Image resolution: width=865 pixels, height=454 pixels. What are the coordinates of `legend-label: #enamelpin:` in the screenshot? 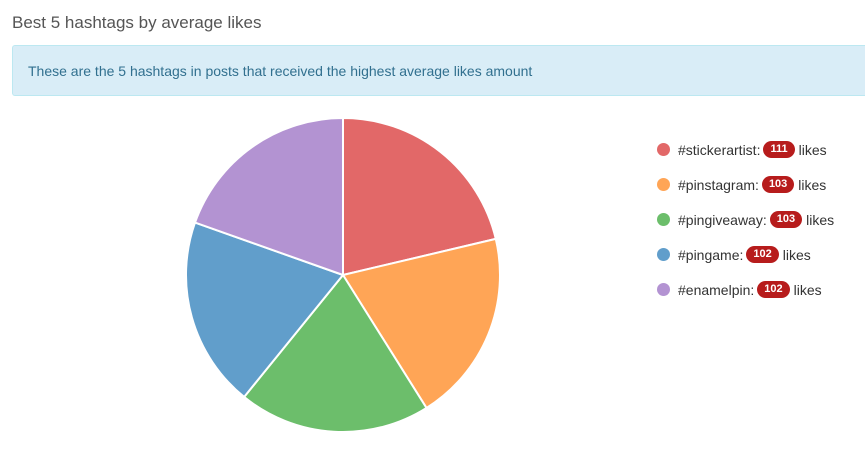 It's located at (716, 289).